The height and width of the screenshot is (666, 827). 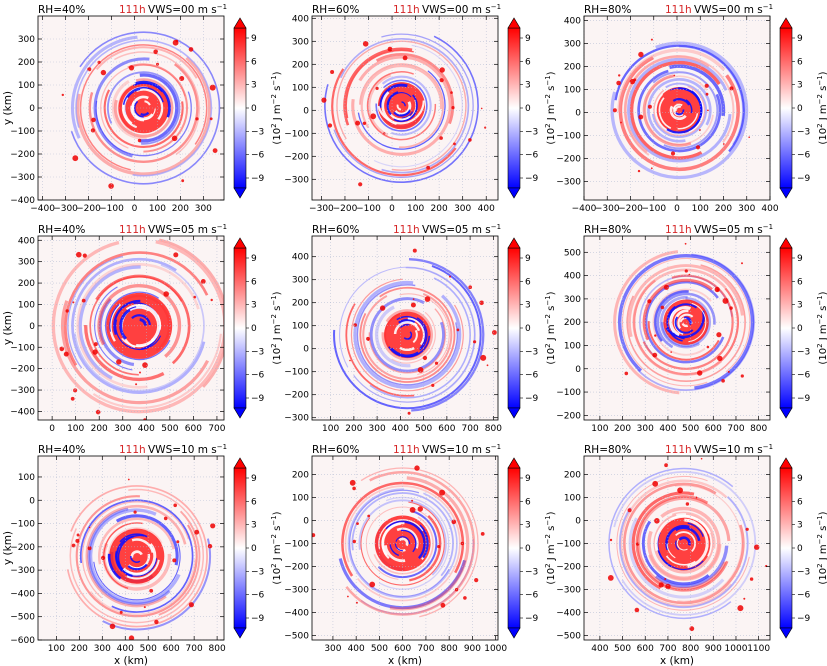 What do you see at coordinates (607, 230) in the screenshot?
I see `rh-title: RH=80%` at bounding box center [607, 230].